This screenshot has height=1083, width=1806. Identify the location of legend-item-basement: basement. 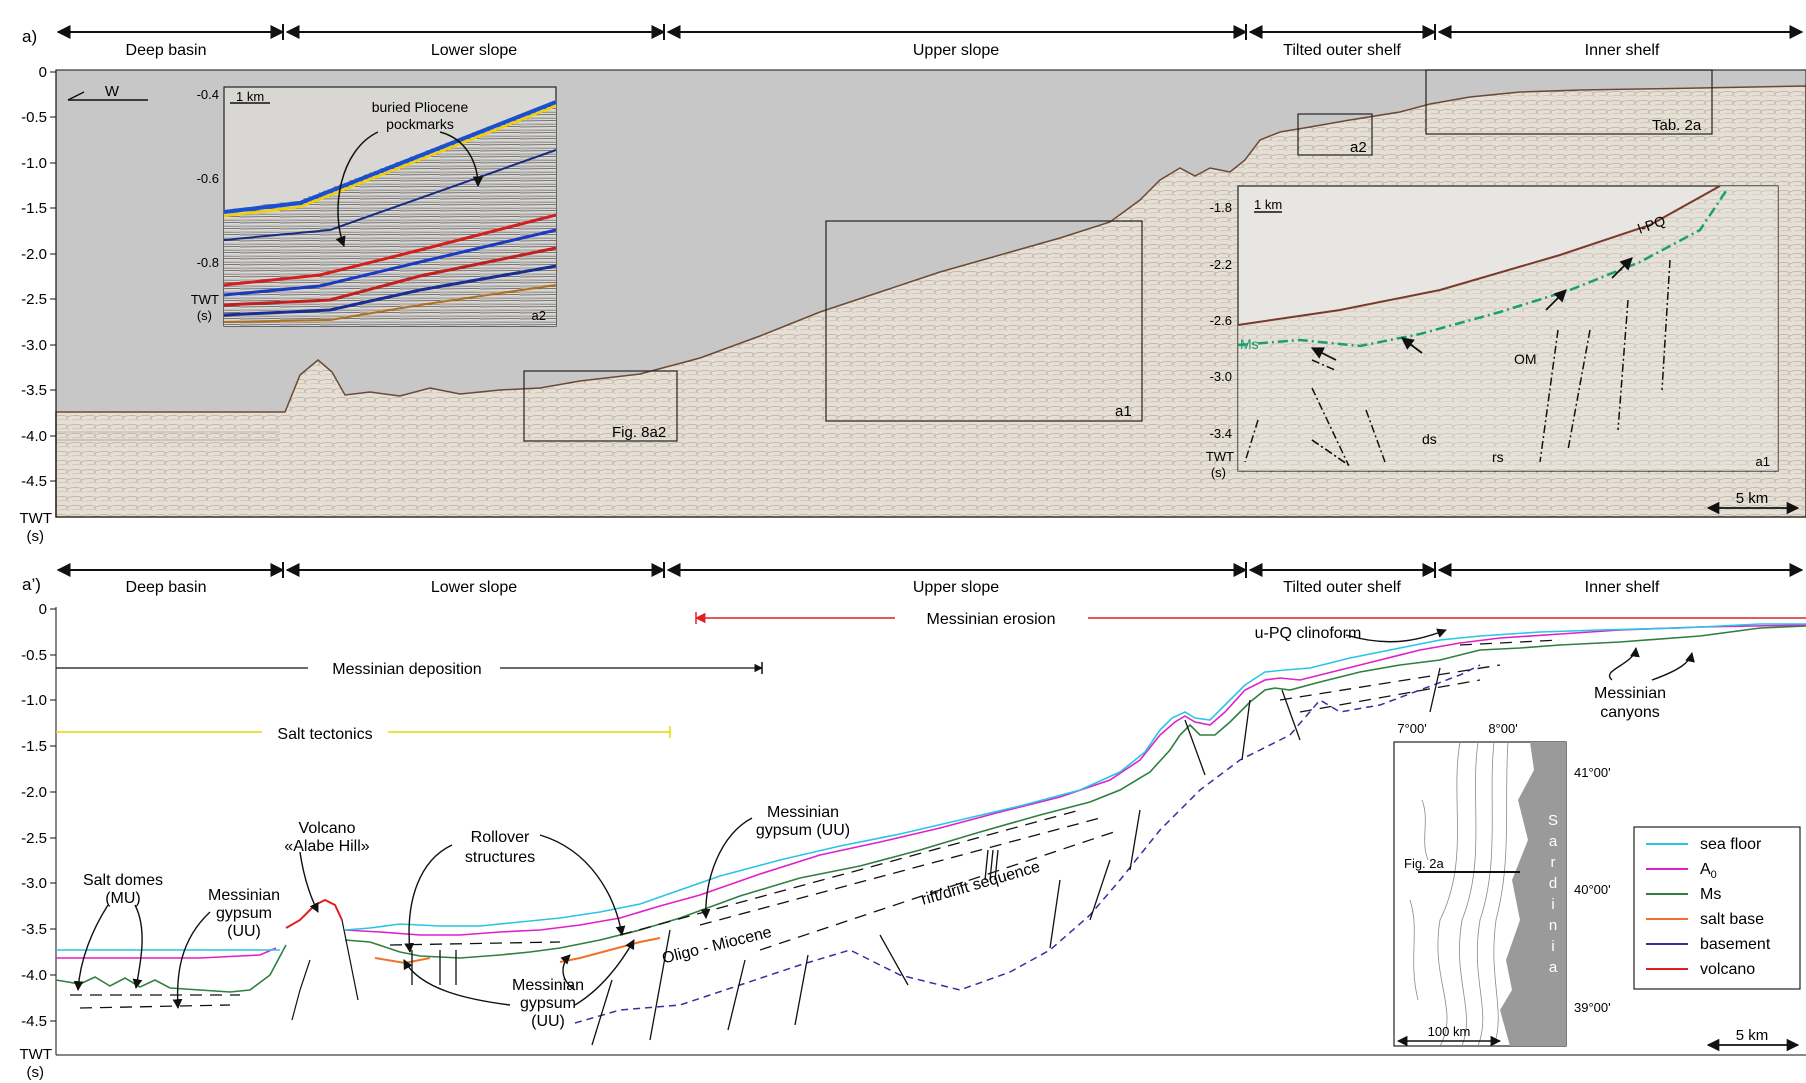
(1708, 944).